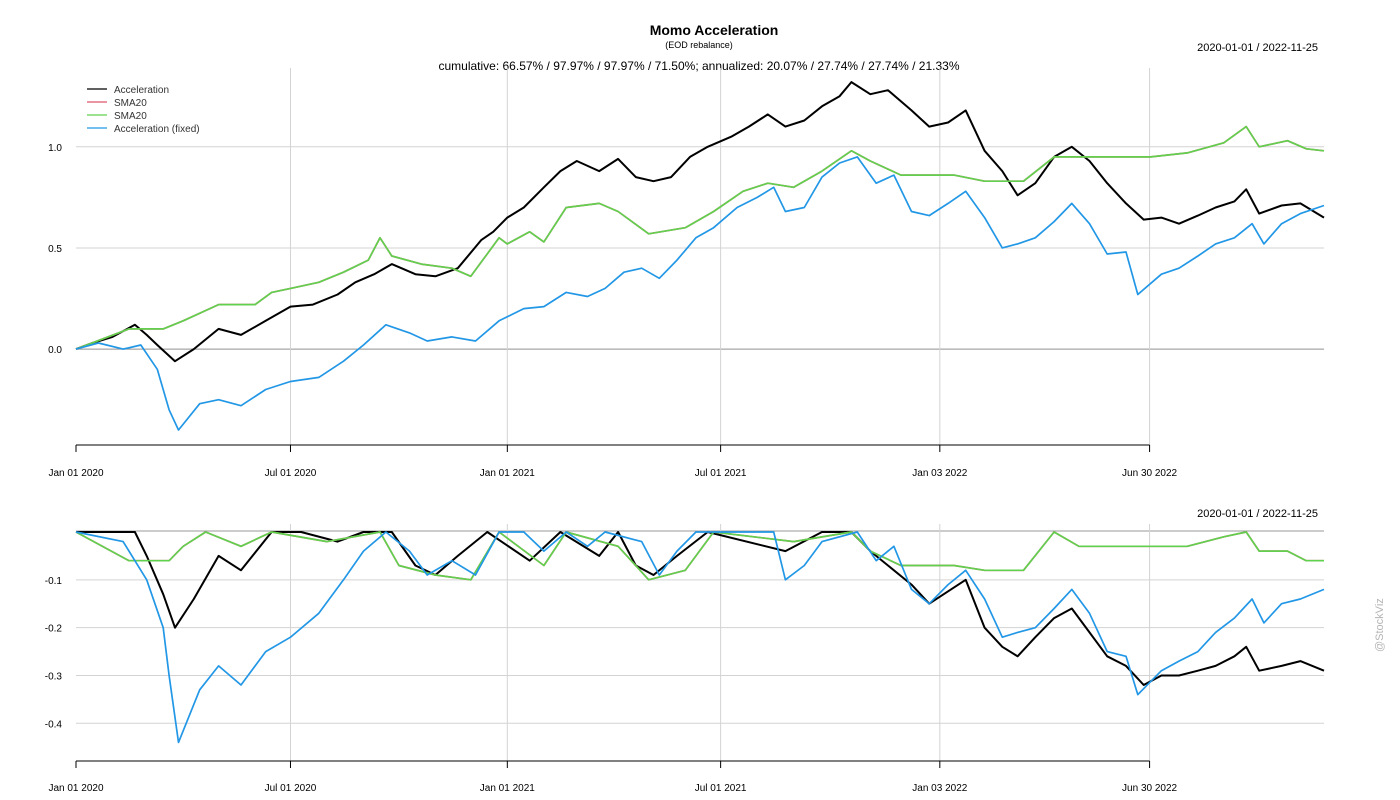 The height and width of the screenshot is (800, 1400). Describe the element at coordinates (54, 724) in the screenshot. I see `y-tick-label: -0.4` at that location.